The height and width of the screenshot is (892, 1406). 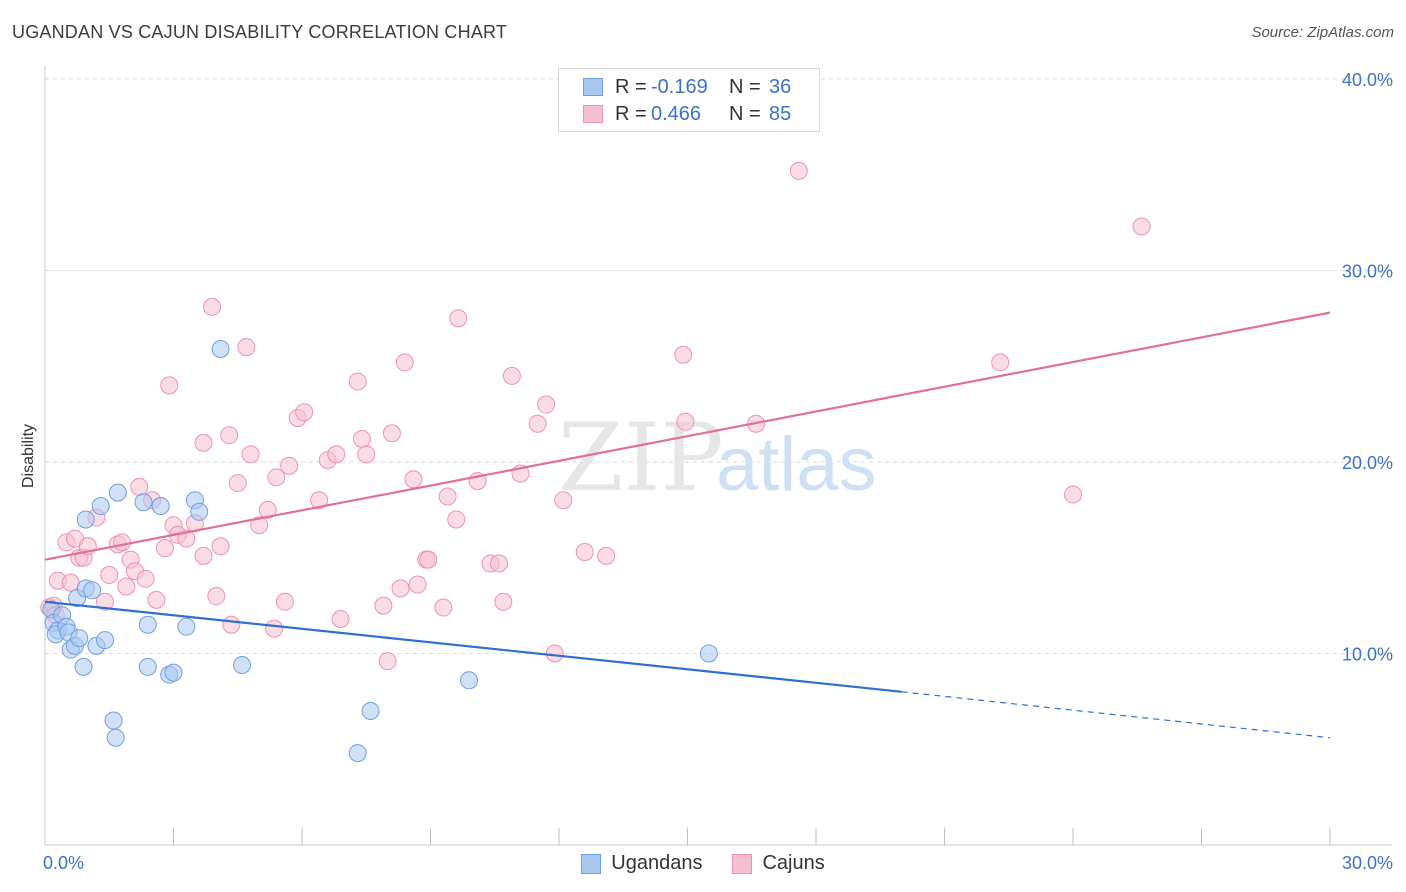 I want to click on series-legend: Ugandans Cajuns, so click(x=703, y=863).